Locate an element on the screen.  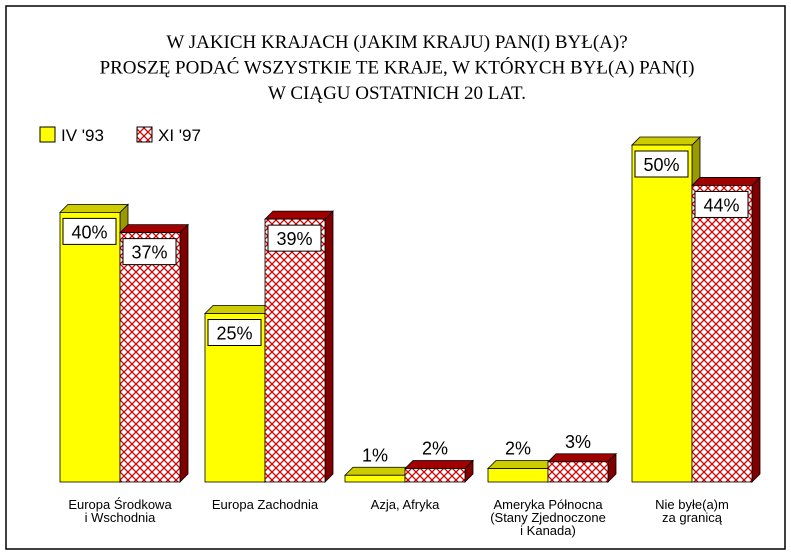
value-label: 39% is located at coordinates (294, 239).